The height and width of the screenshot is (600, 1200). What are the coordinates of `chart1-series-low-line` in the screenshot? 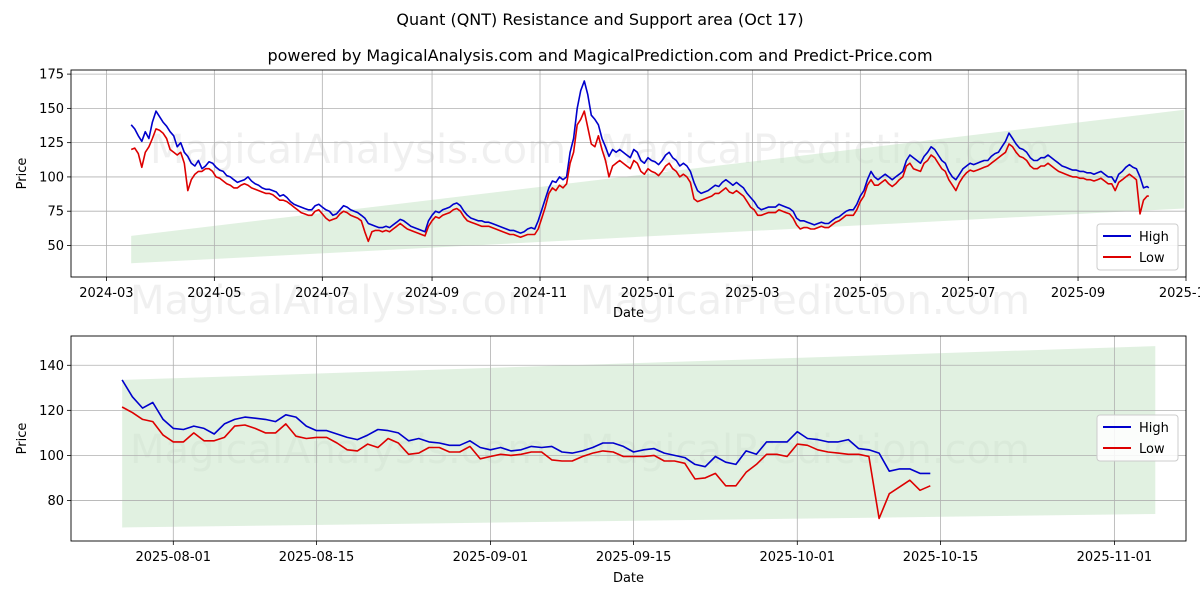 It's located at (526, 463).